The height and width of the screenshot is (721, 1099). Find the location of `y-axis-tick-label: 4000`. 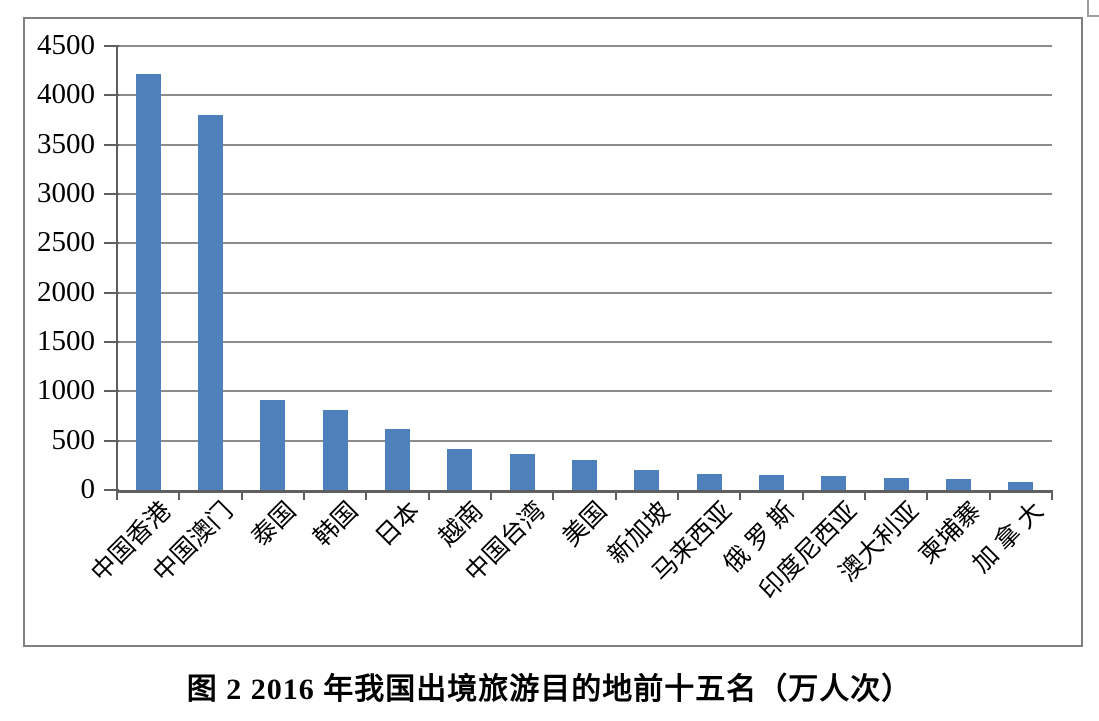

y-axis-tick-label: 4000 is located at coordinates (66, 94).